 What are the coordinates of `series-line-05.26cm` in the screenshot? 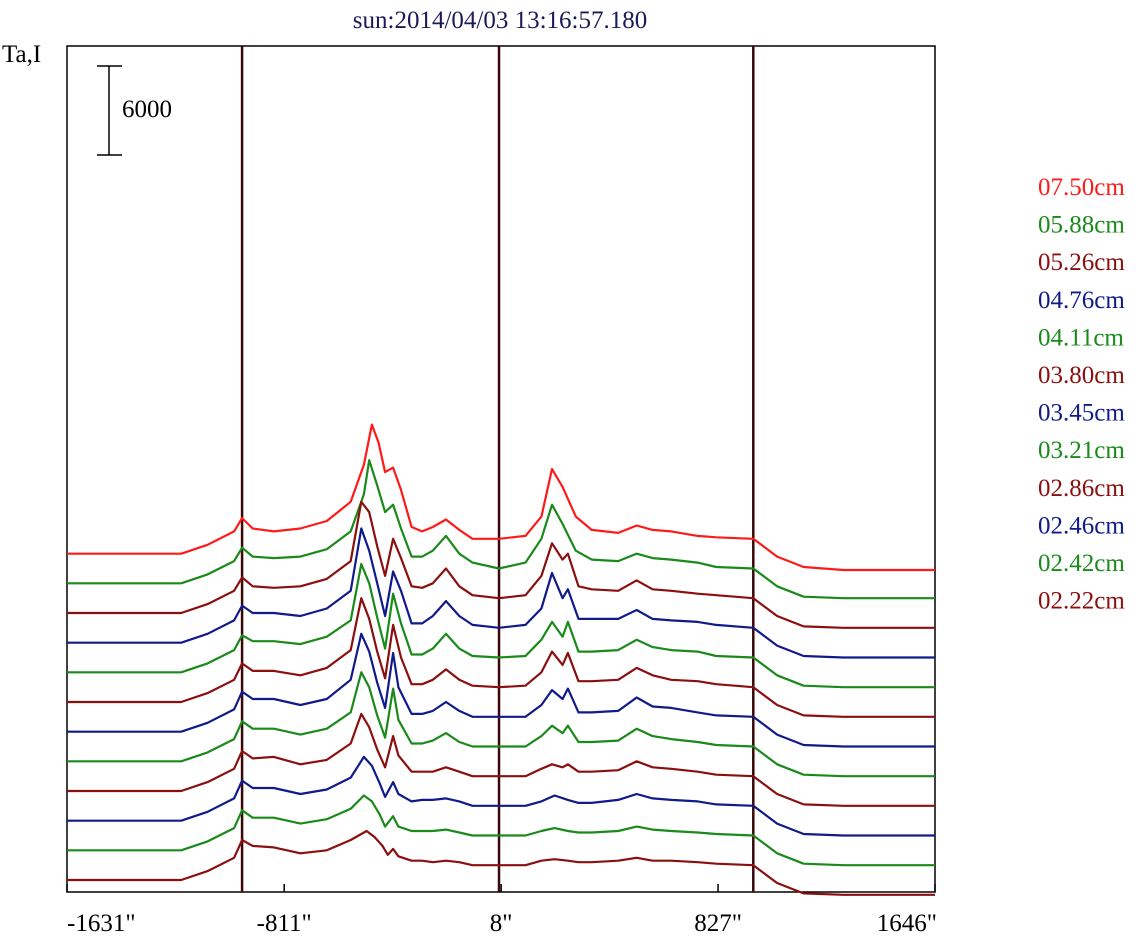 It's located at (501, 564).